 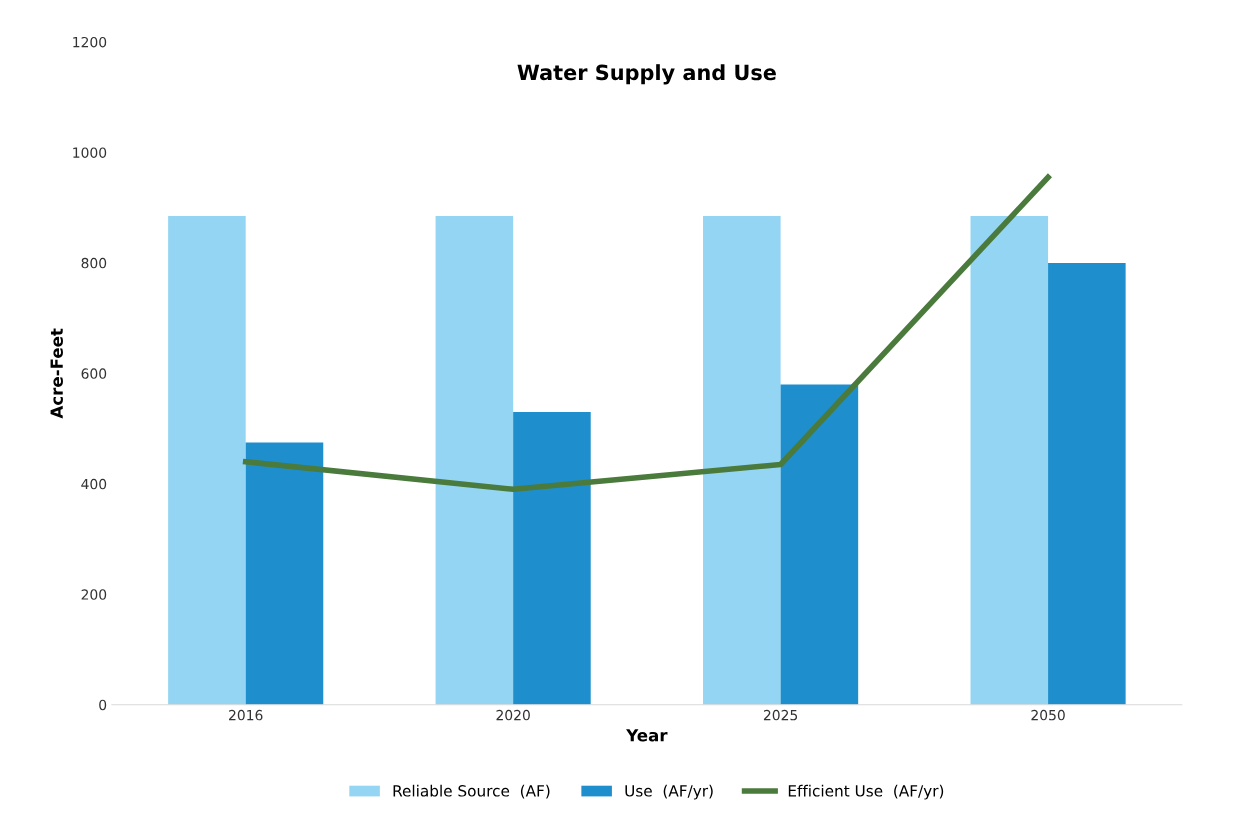 What do you see at coordinates (90, 42) in the screenshot?
I see `y-tick-label: 1200` at bounding box center [90, 42].